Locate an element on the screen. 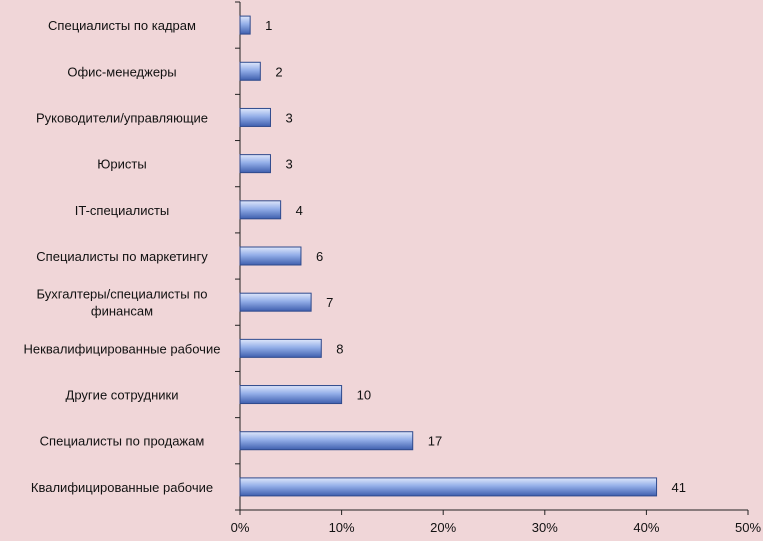 Image resolution: width=763 pixels, height=541 pixels. data-label: 4 is located at coordinates (299, 210).